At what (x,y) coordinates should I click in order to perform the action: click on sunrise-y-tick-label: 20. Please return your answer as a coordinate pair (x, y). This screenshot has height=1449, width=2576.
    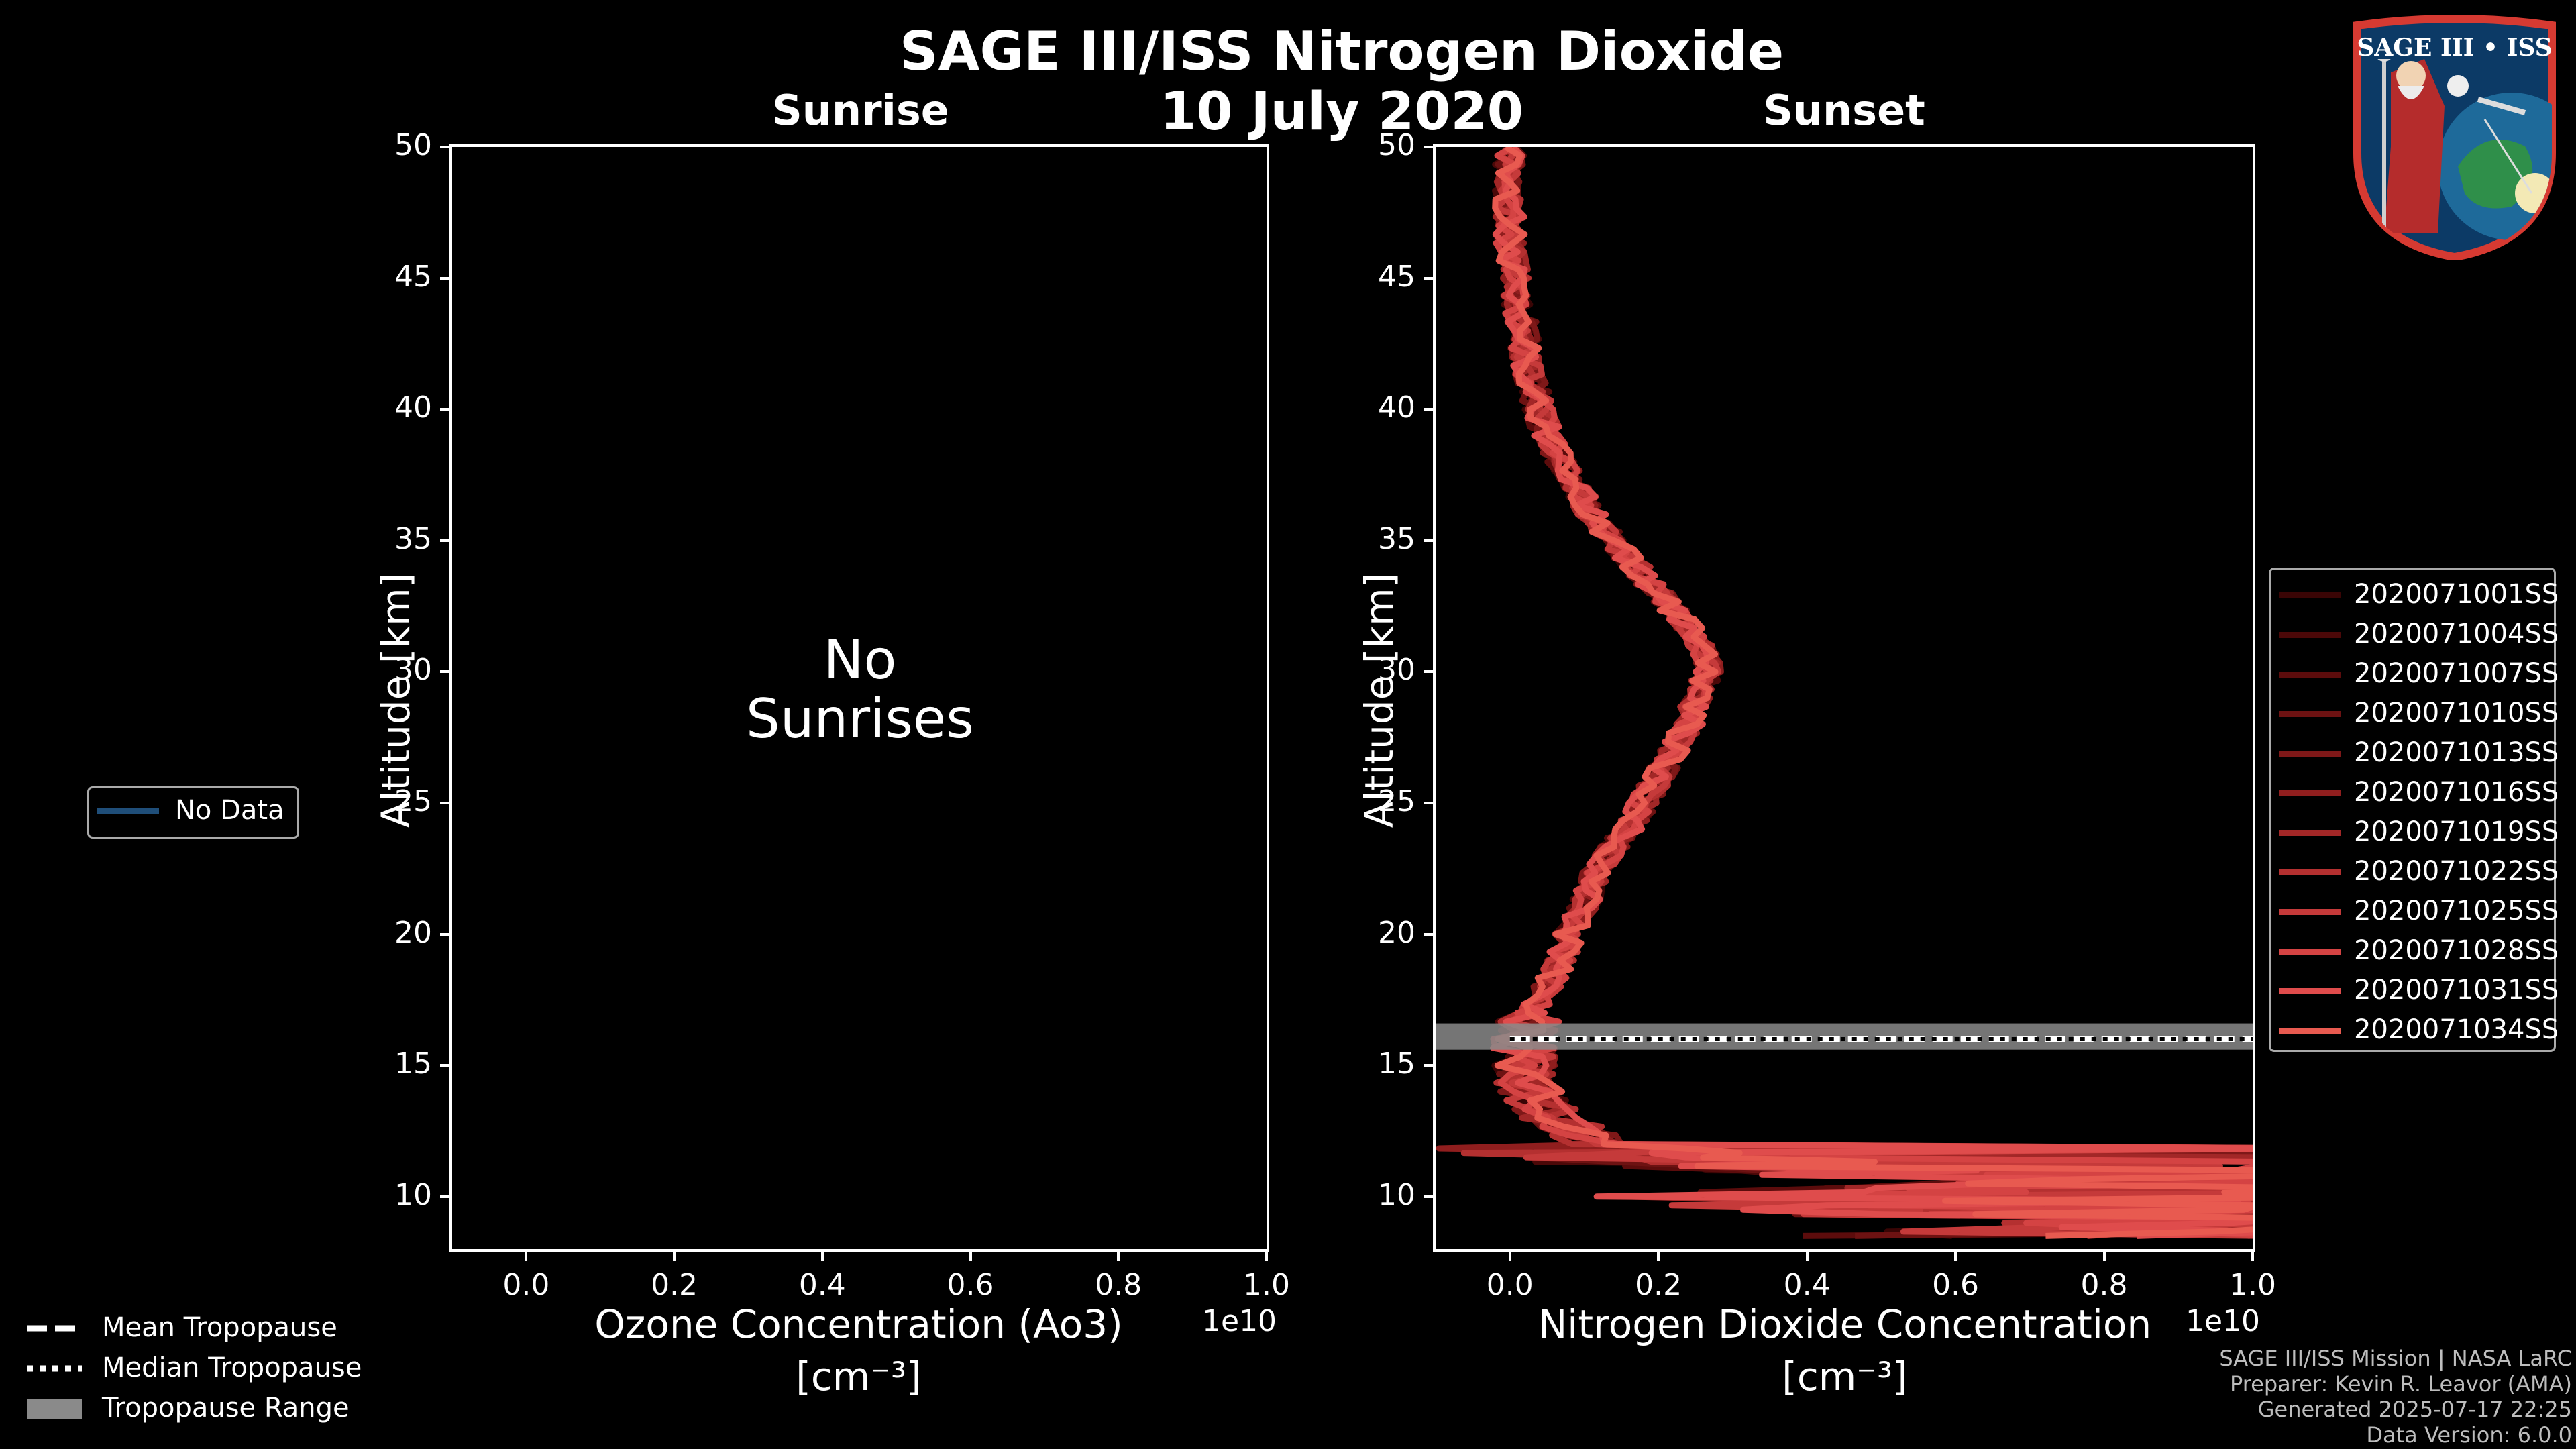
    Looking at the image, I should click on (413, 932).